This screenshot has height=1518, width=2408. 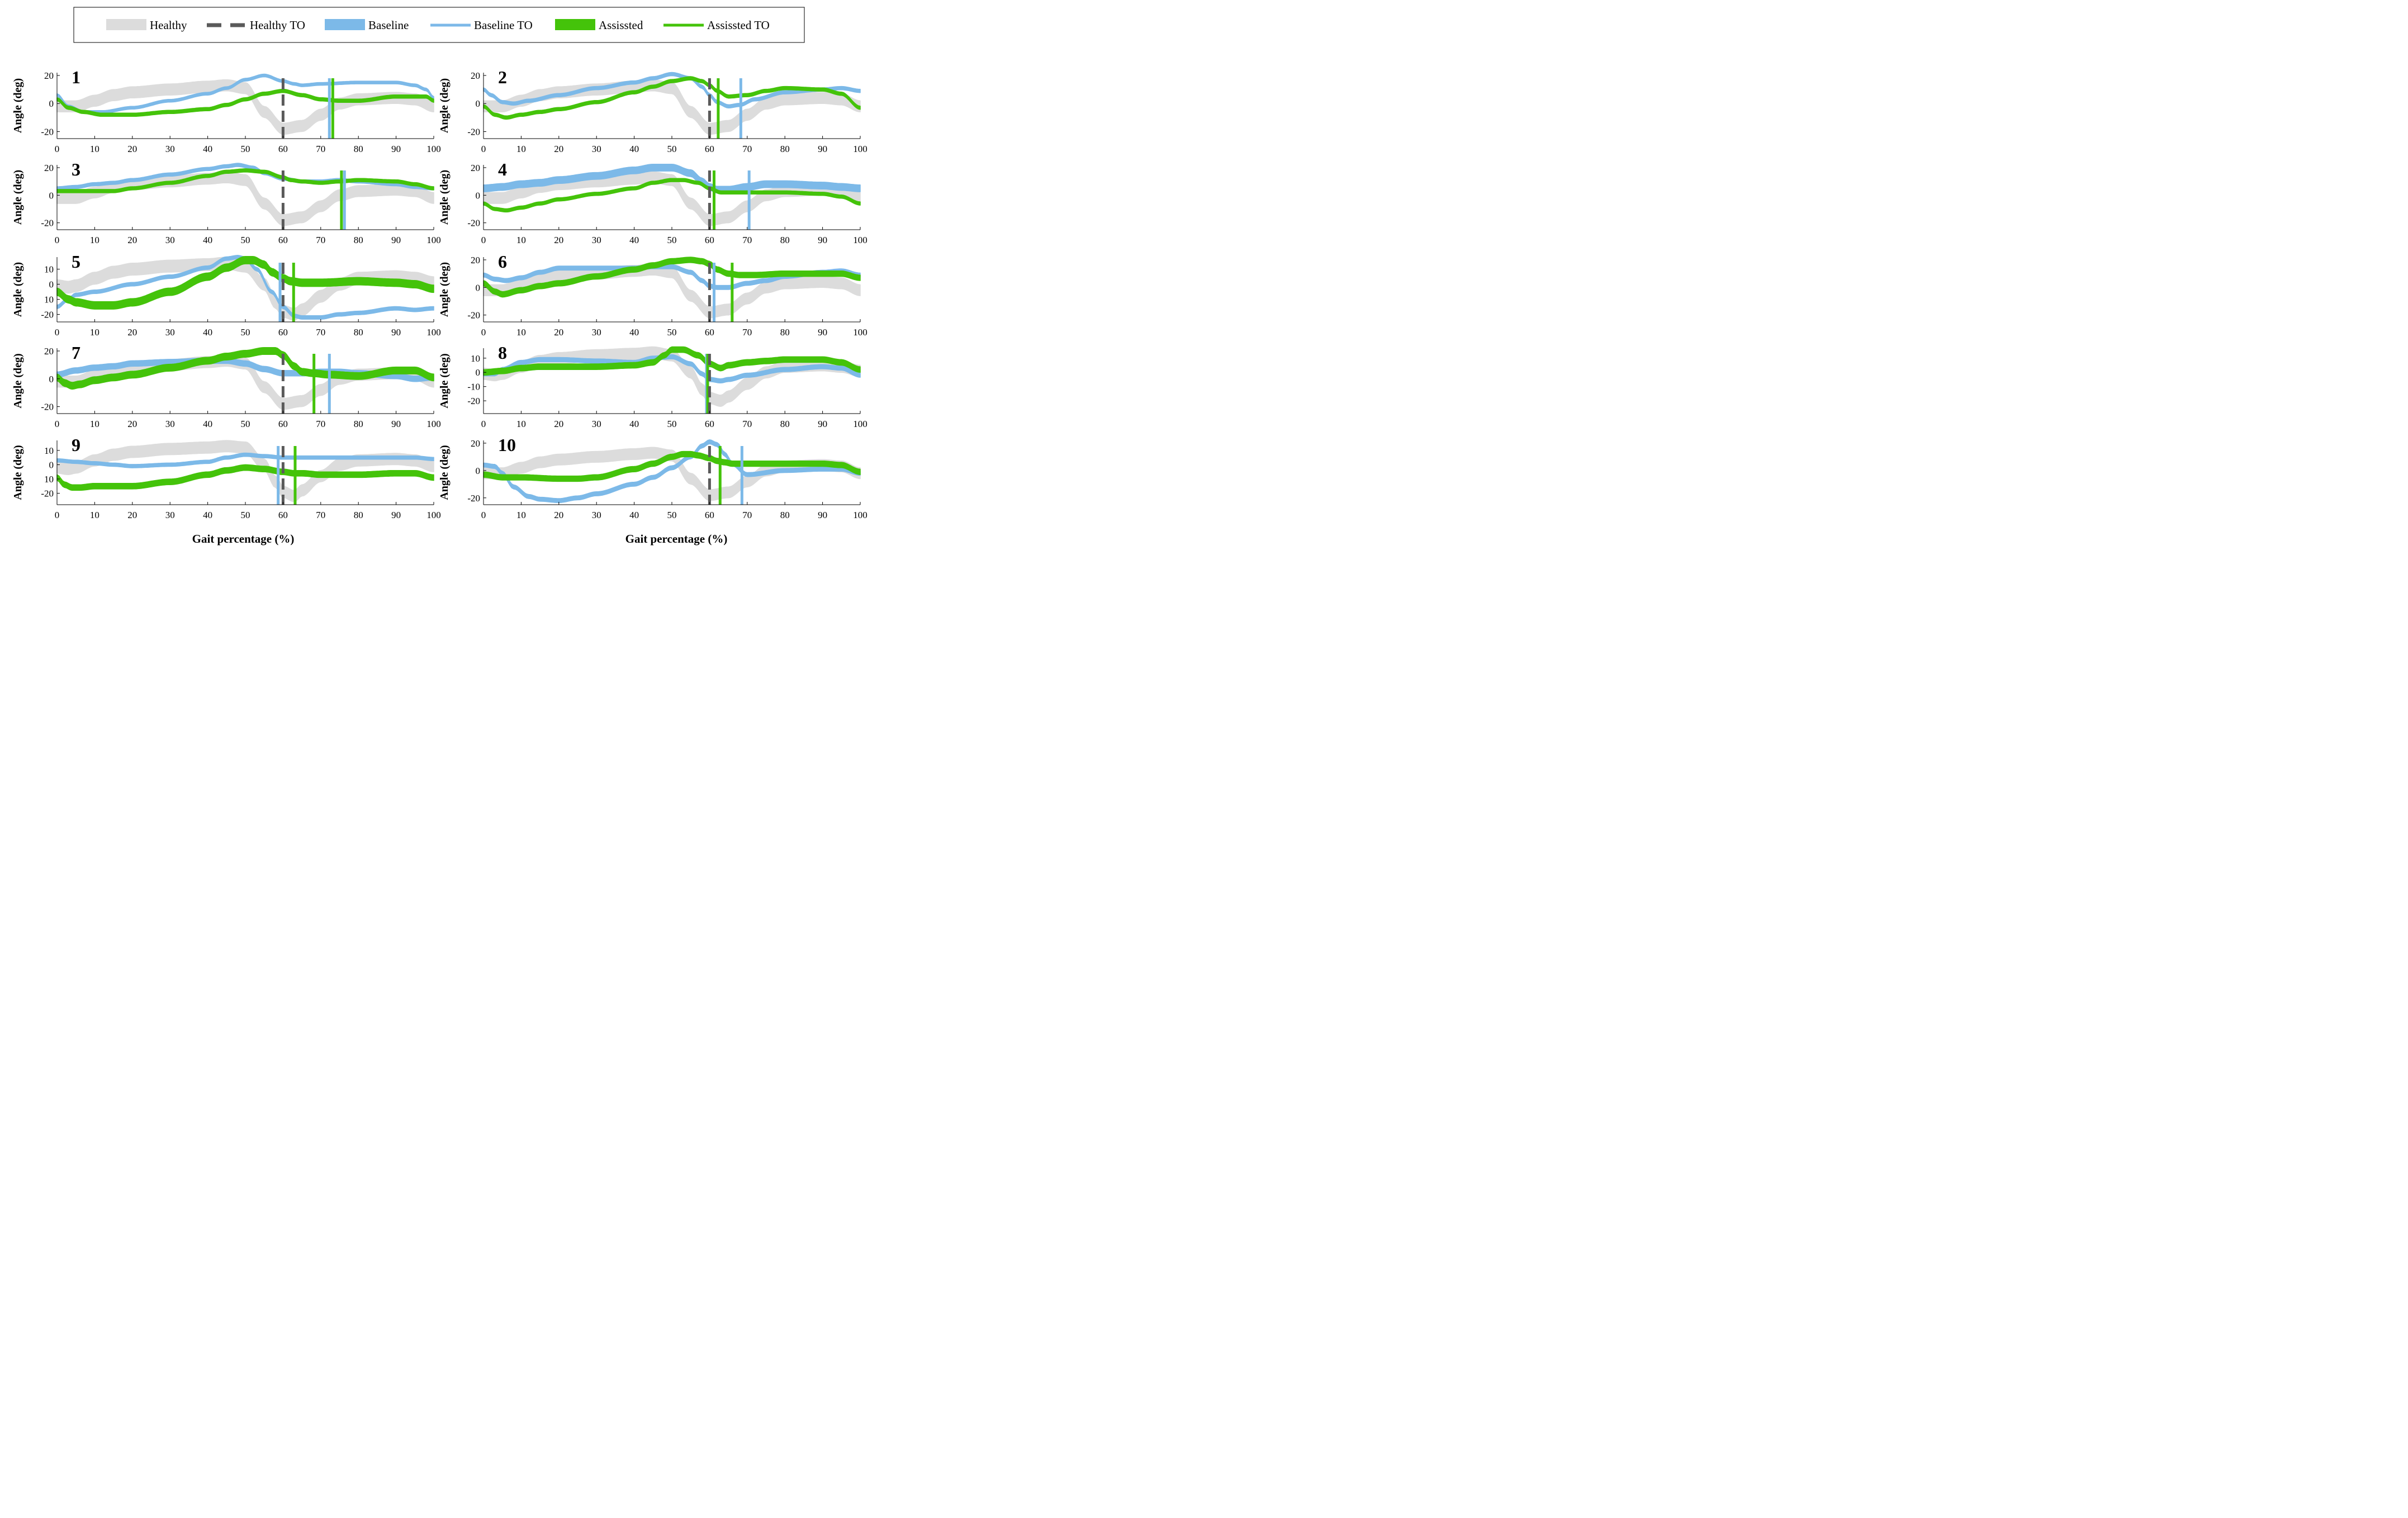 I want to click on x-tick-label-9-0: 0, so click(x=57, y=515).